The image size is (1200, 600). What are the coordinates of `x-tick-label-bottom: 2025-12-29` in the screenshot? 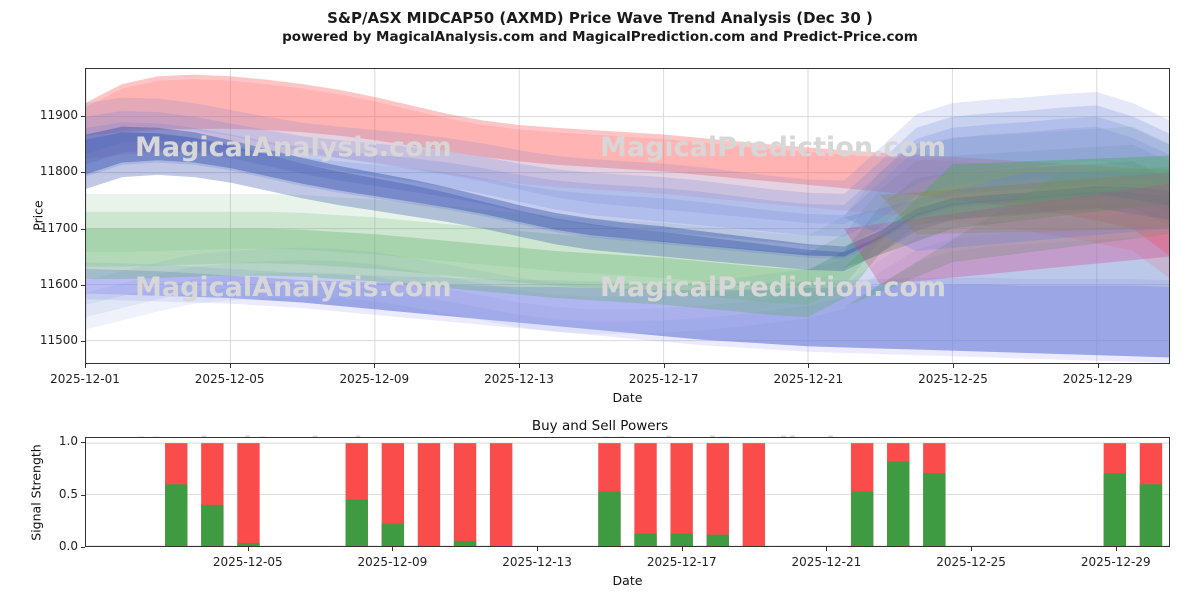 It's located at (1115, 562).